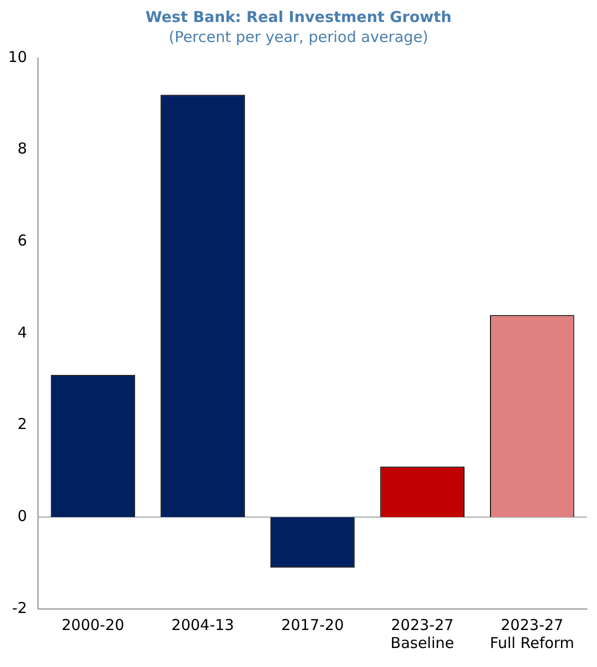 Image resolution: width=597 pixels, height=667 pixels. I want to click on x-tick-label: 2023-27 Full Reform, so click(532, 634).